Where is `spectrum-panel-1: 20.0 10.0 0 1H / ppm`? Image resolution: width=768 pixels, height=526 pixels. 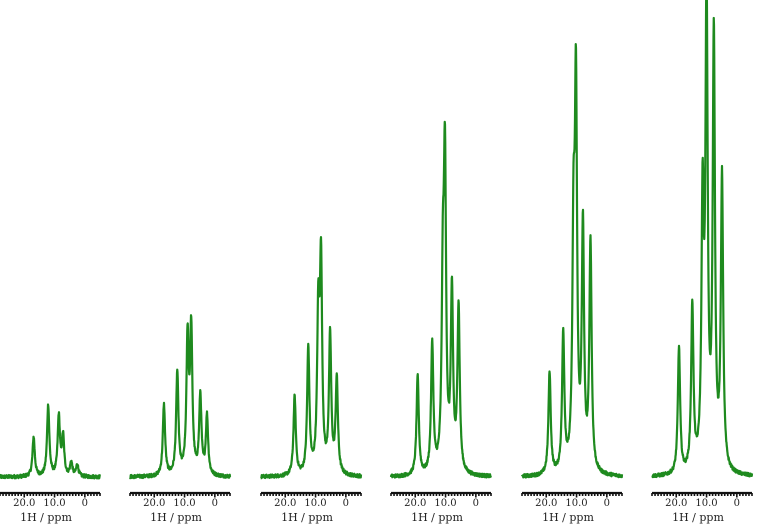
spectrum-panel-1: 20.0 10.0 0 1H / ppm is located at coordinates (50, 463).